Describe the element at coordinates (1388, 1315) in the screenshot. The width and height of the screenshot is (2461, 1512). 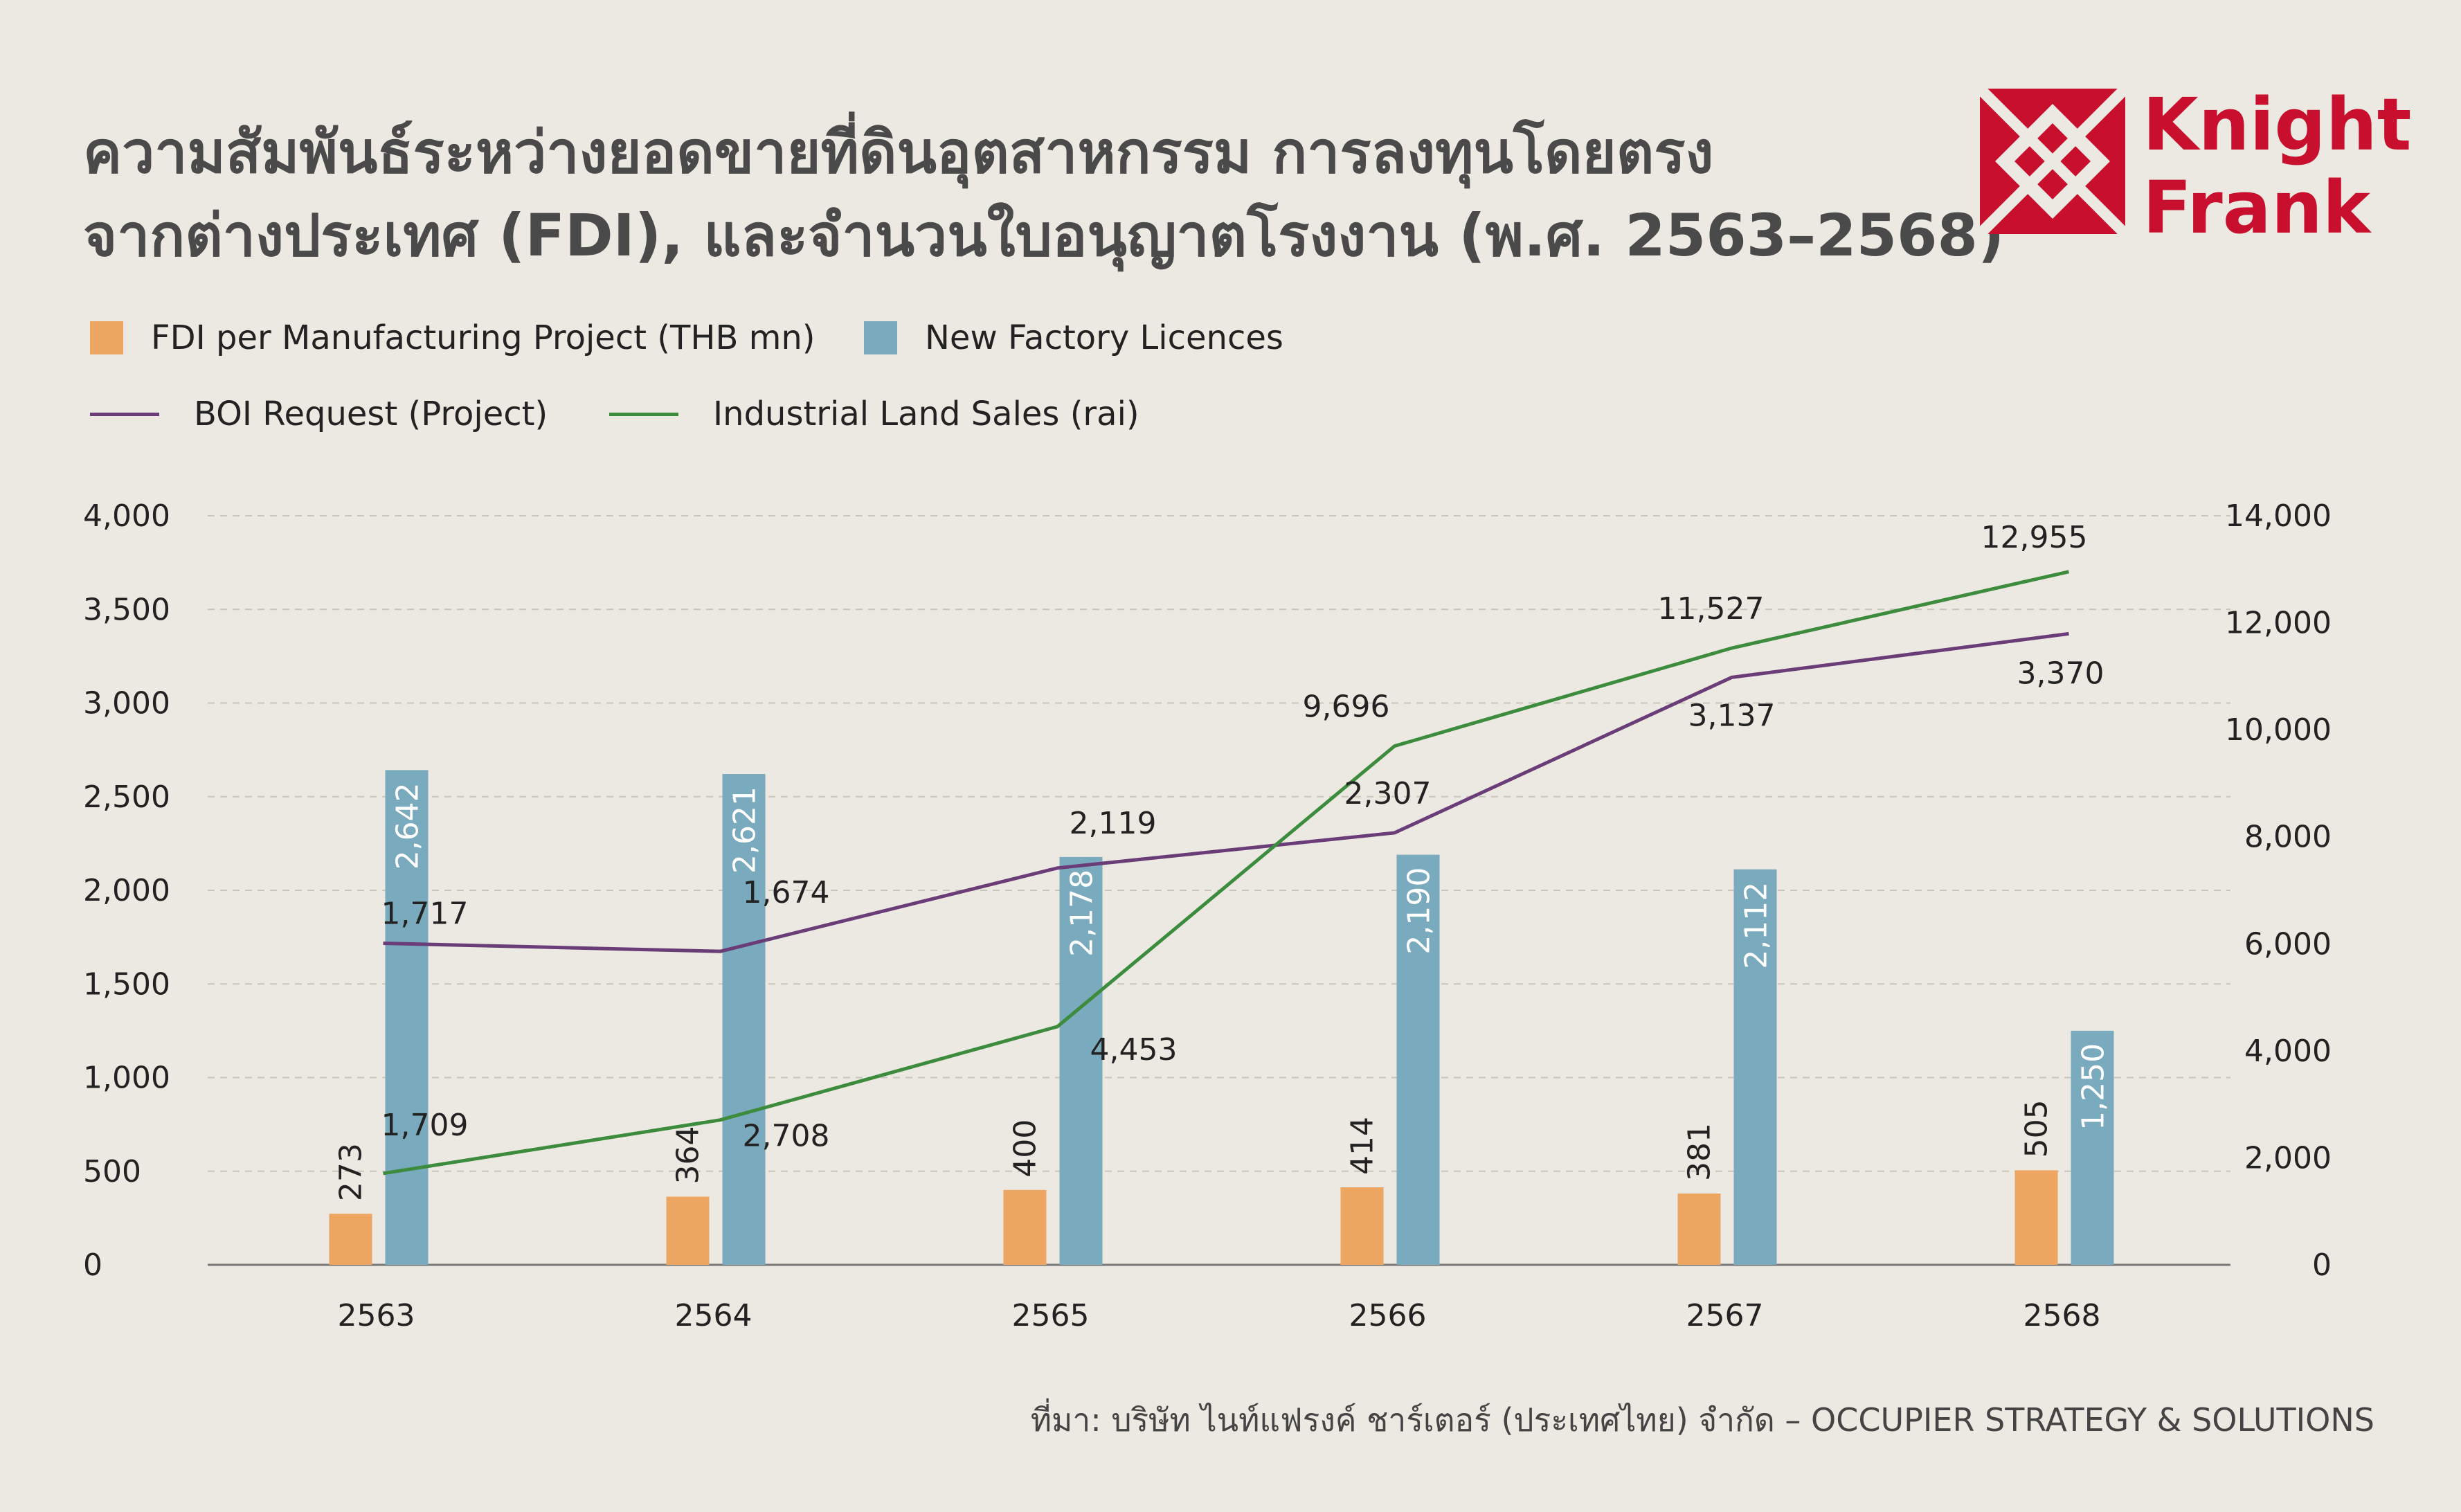
I see `x-axis-tick-label: 2566` at that location.